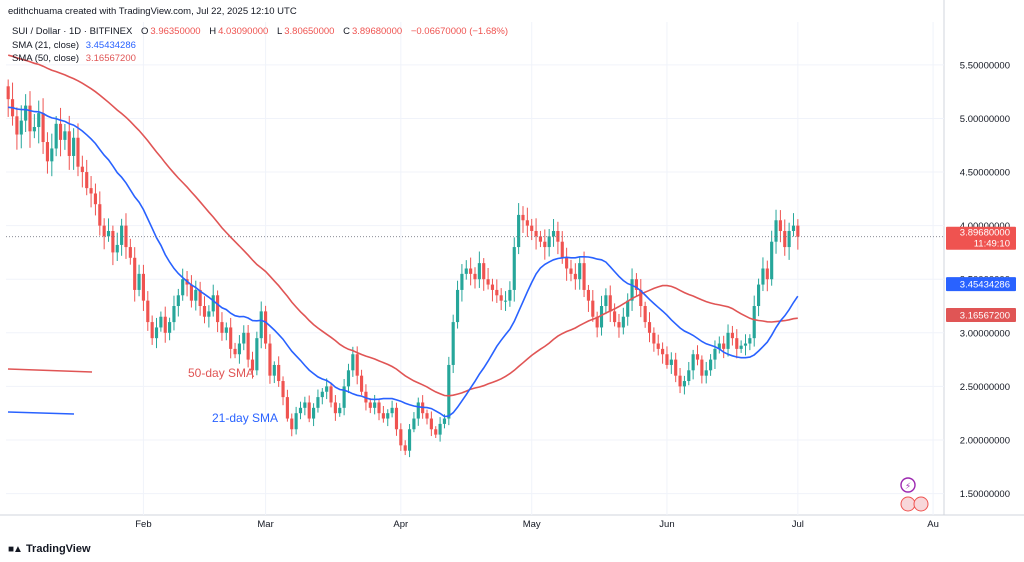 Image resolution: width=1024 pixels, height=562 pixels. I want to click on y-tick-label: 5.00000000, so click(985, 119).